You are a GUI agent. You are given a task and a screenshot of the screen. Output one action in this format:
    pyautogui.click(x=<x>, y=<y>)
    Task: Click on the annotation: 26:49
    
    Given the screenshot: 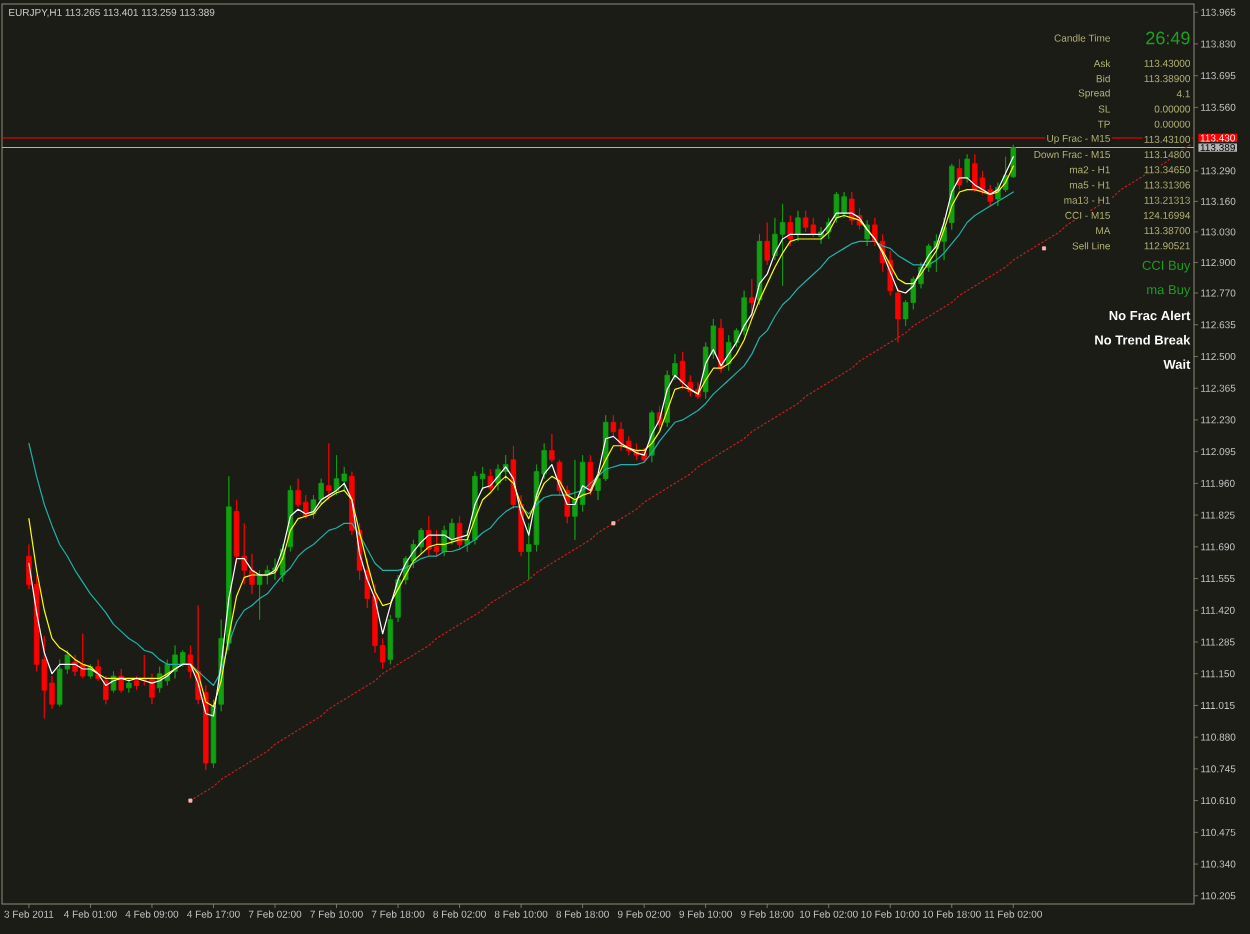 What is the action you would take?
    pyautogui.click(x=1168, y=38)
    